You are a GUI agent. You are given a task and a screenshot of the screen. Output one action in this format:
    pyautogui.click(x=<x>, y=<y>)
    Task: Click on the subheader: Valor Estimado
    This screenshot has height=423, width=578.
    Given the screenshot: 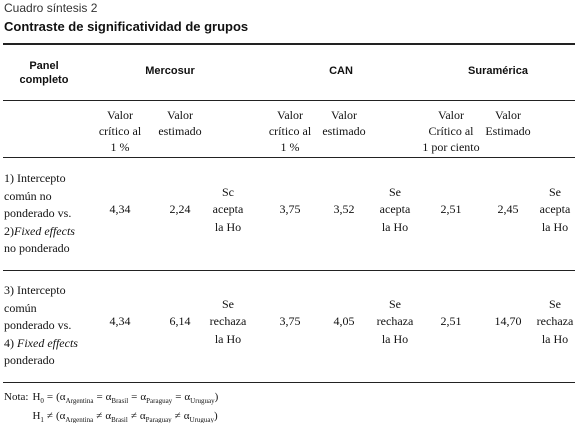 What is the action you would take?
    pyautogui.click(x=508, y=131)
    